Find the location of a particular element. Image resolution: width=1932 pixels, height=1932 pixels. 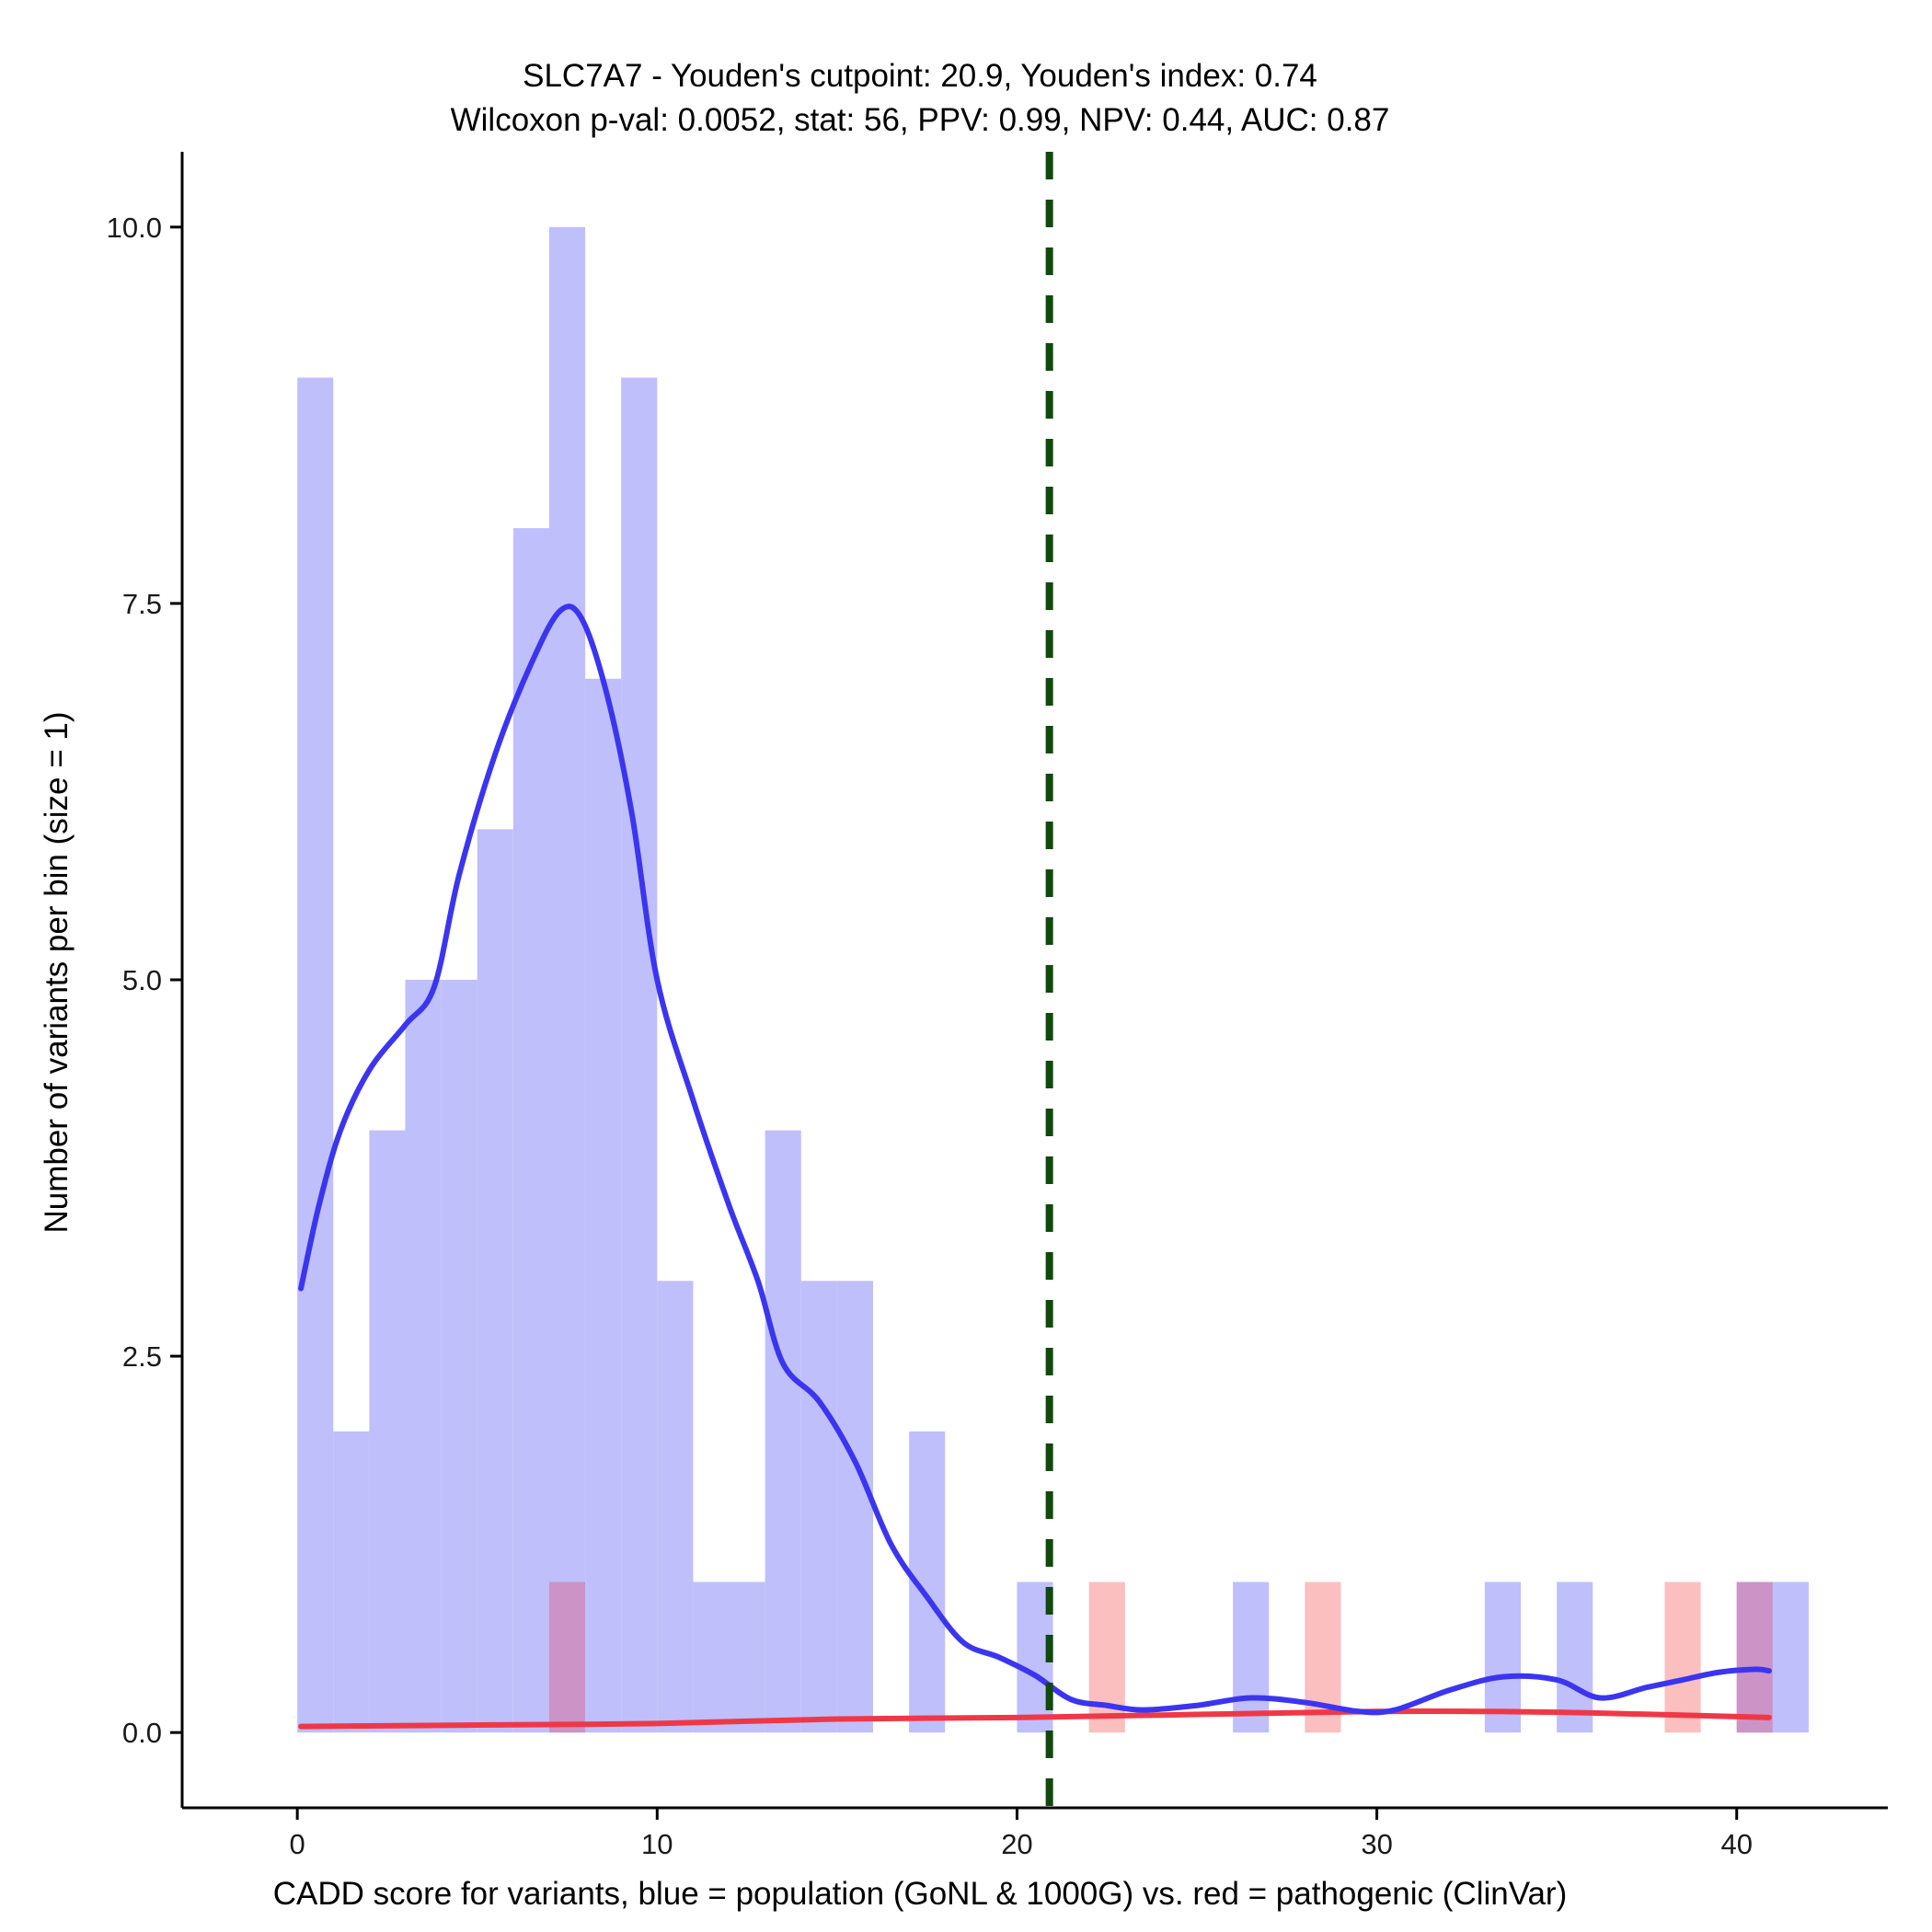

y-axis-label: Number of variants per bin (size = 1) is located at coordinates (57, 972).